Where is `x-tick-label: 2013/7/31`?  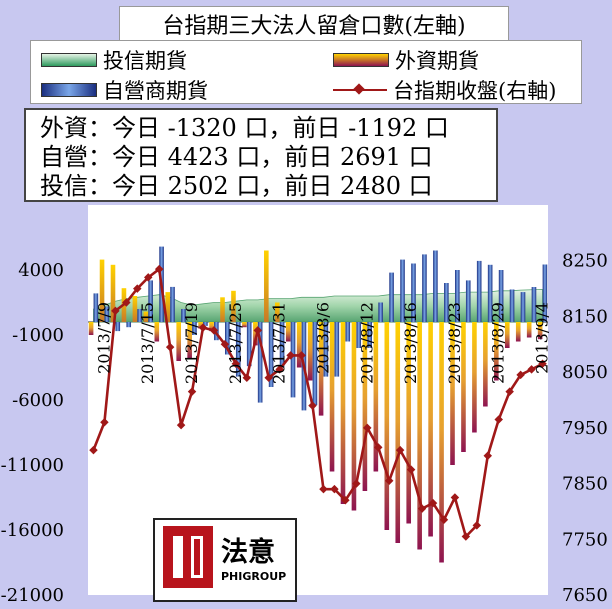
x-tick-label: 2013/7/31 is located at coordinates (279, 343).